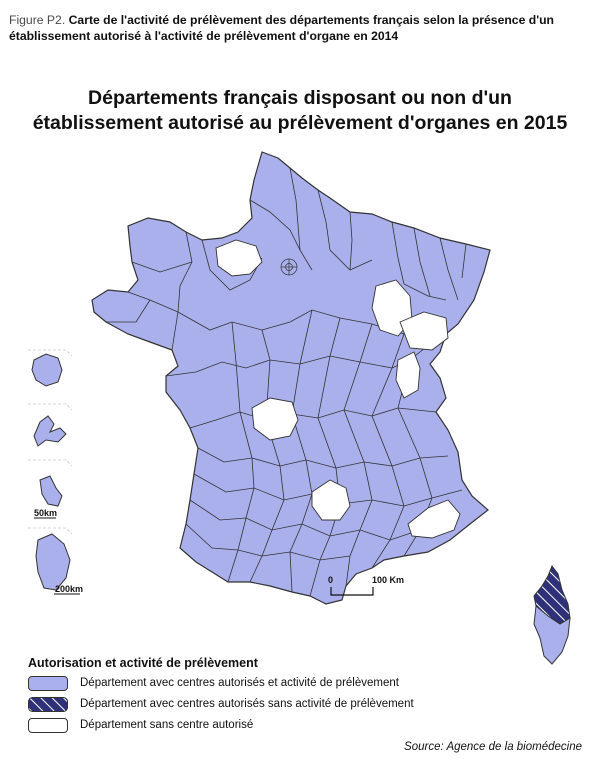  I want to click on inset-guadeloupe, so click(50, 431).